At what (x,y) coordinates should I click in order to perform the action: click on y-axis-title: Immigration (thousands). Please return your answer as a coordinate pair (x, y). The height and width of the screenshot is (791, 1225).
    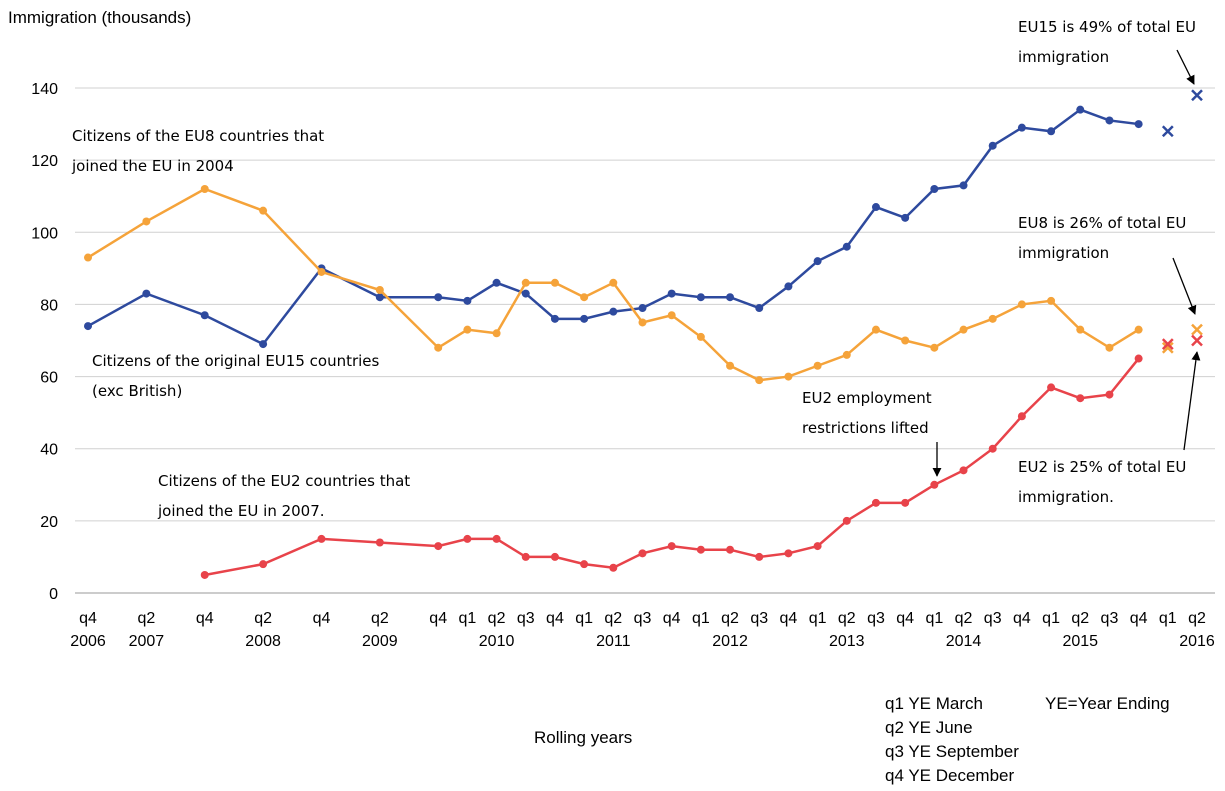
    Looking at the image, I should click on (100, 17).